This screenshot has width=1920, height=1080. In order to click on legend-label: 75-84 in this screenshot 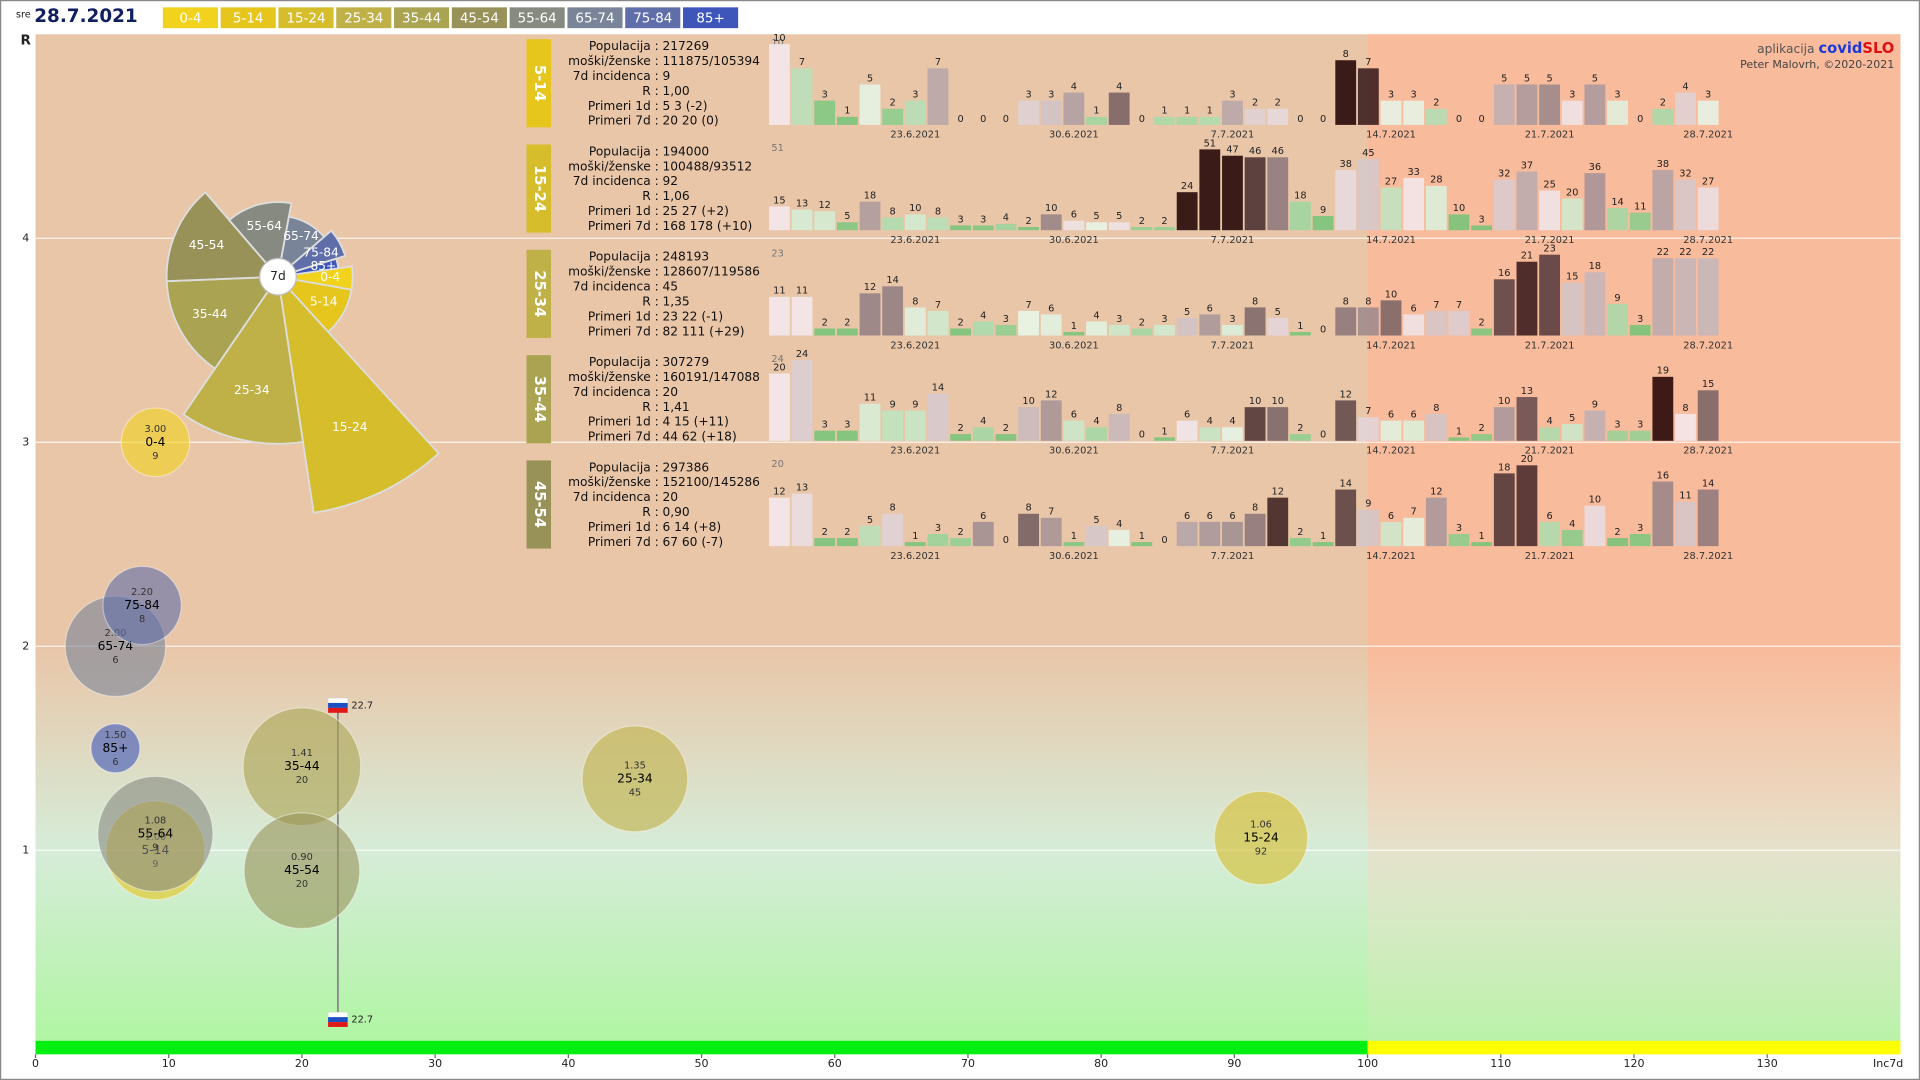, I will do `click(652, 18)`.